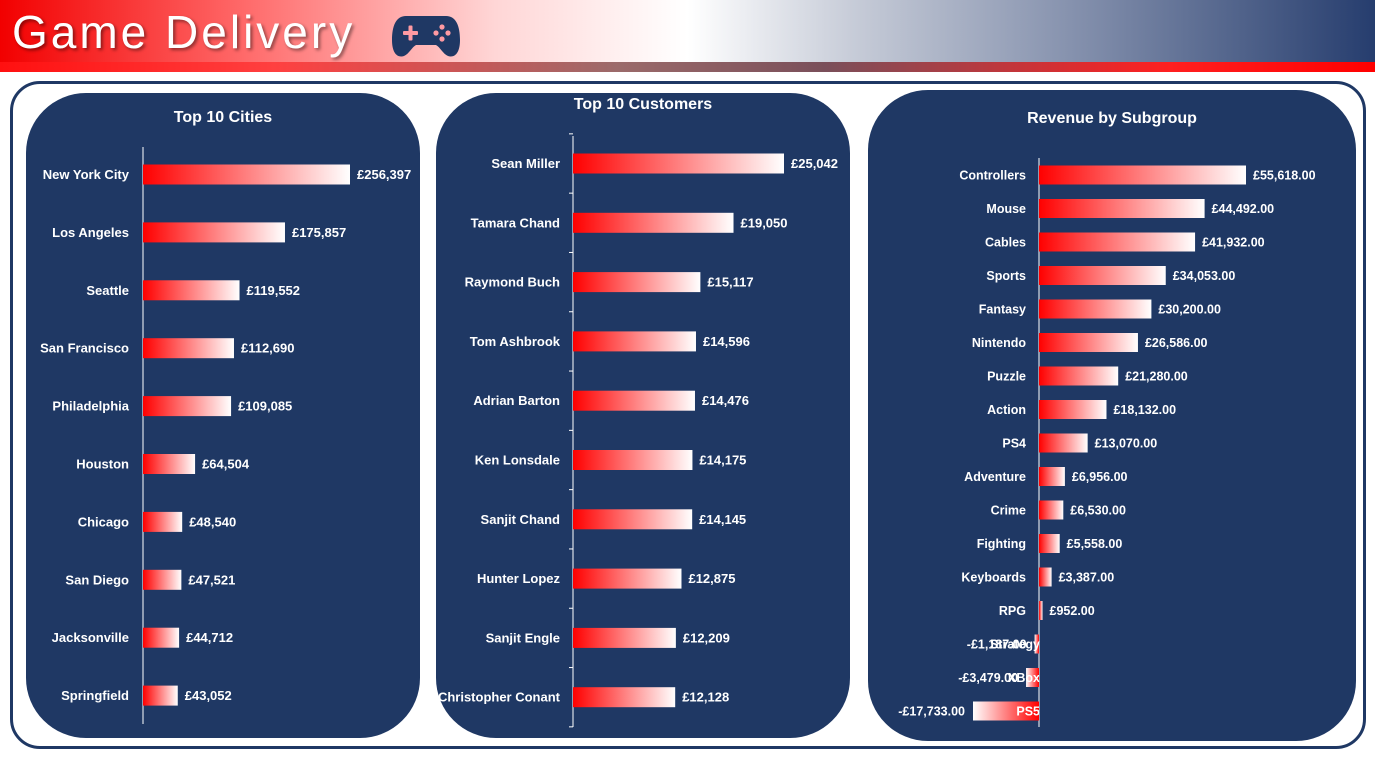  I want to click on customers-data-label: £12,875, so click(711, 578).